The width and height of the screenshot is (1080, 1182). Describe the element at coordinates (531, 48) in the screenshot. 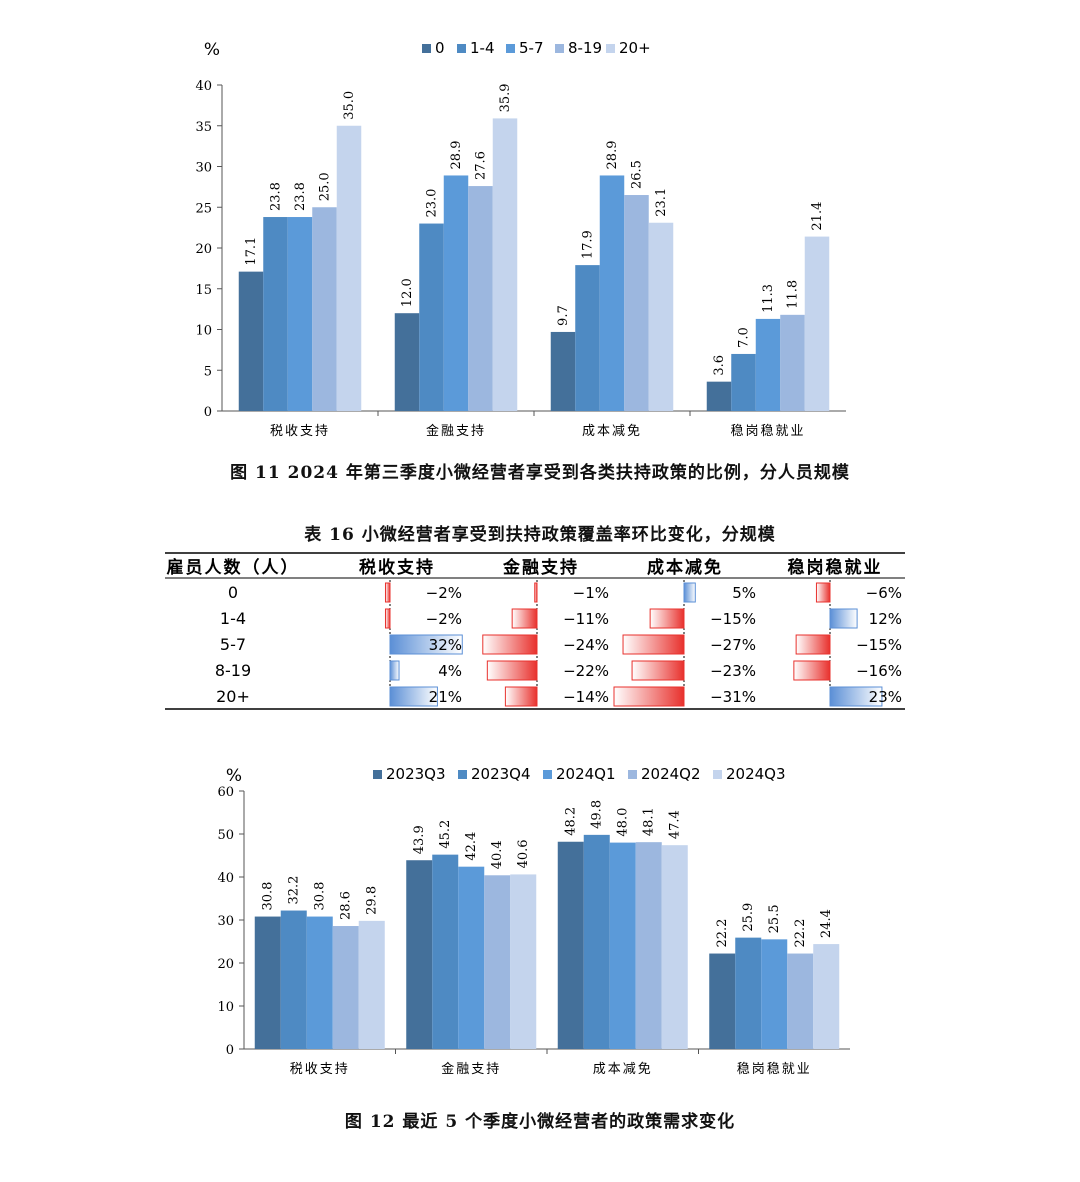

I see `fig11-legend-label-2: 5-7` at that location.